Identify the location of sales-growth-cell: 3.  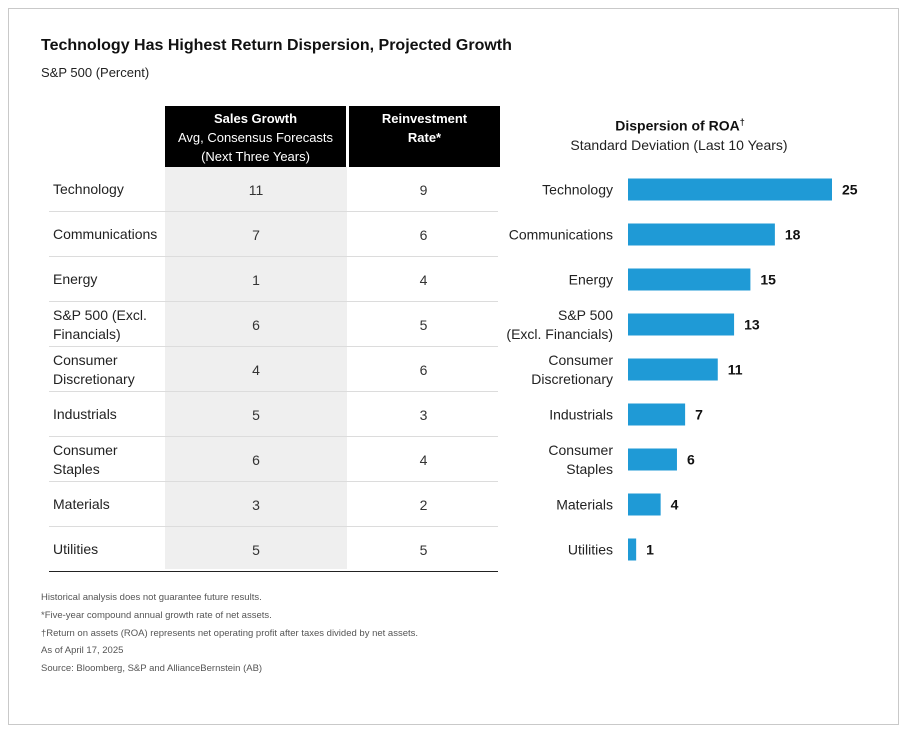
(256, 504).